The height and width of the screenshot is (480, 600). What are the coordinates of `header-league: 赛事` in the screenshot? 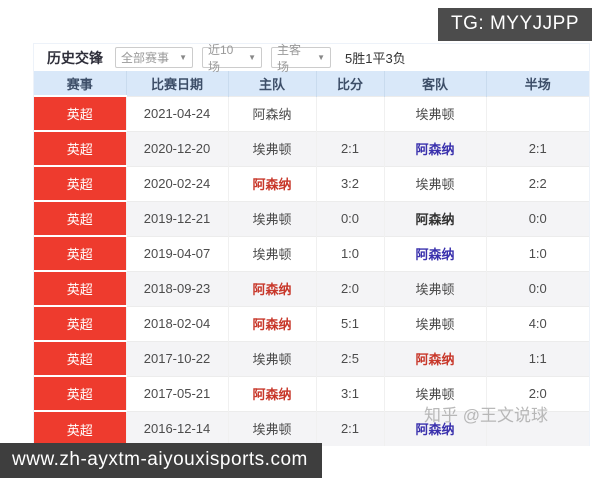 It's located at (80, 83).